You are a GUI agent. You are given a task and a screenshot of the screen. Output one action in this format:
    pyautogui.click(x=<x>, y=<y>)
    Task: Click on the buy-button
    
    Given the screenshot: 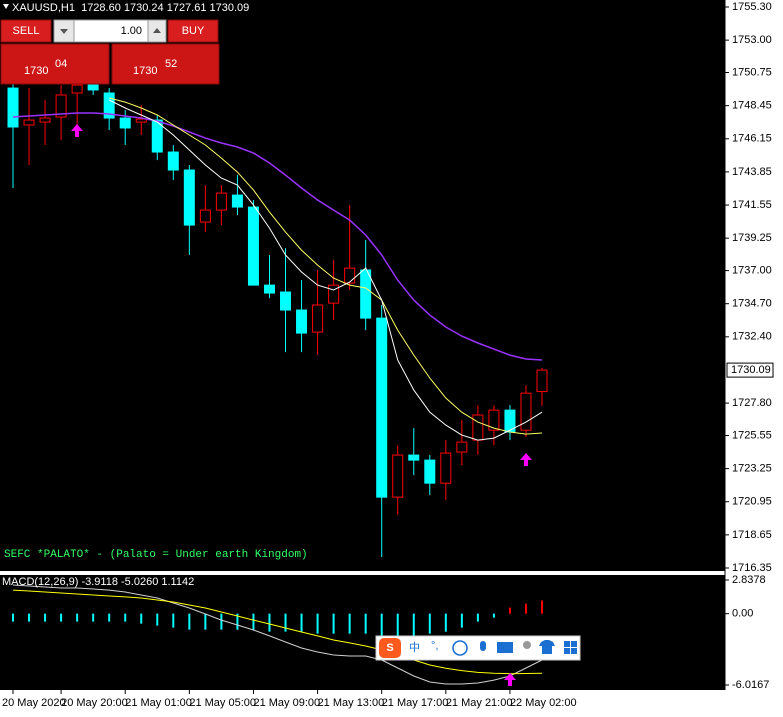 What is the action you would take?
    pyautogui.click(x=193, y=31)
    